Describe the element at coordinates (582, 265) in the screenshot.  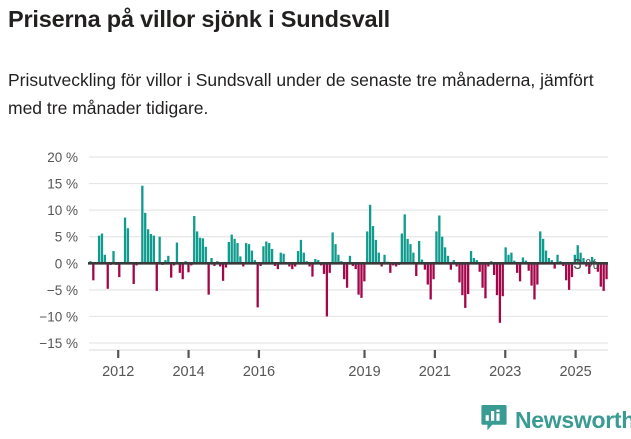
I see `last-value-annotation: −3 %` at that location.